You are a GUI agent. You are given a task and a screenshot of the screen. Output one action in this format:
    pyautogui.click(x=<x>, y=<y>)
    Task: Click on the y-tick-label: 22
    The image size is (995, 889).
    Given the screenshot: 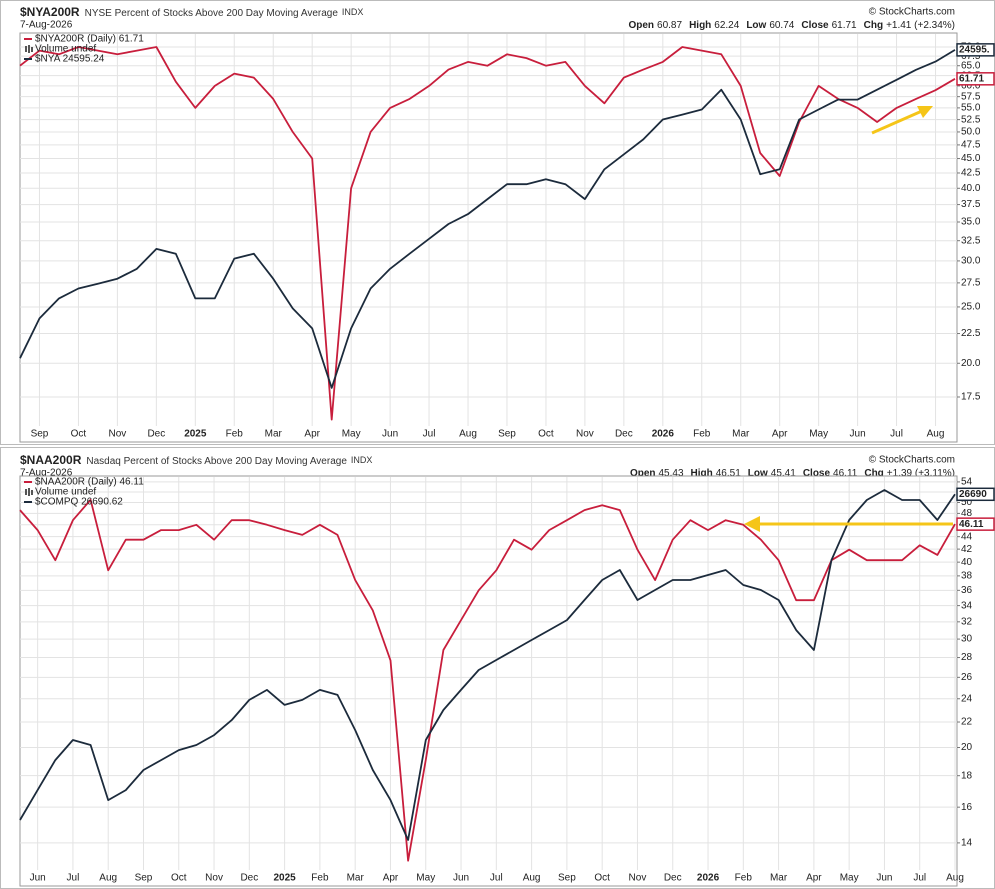 What is the action you would take?
    pyautogui.click(x=967, y=722)
    